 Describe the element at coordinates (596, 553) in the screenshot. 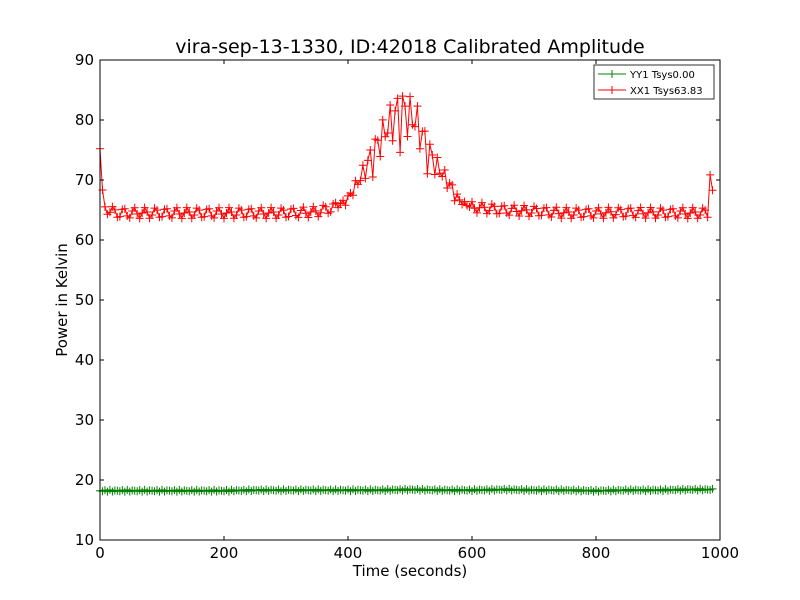

I see `x-tick-label: 800` at that location.